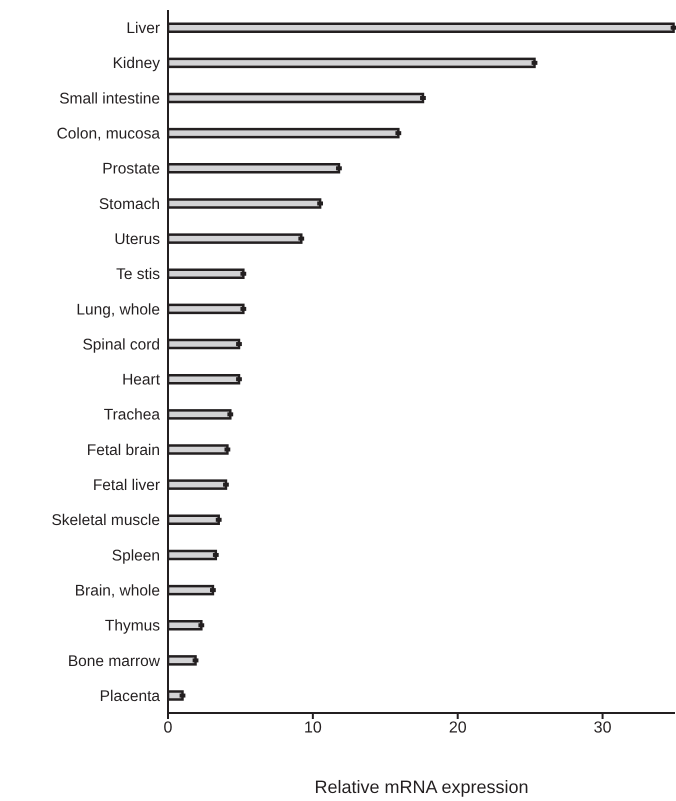  What do you see at coordinates (117, 591) in the screenshot?
I see `y-tick-label: Brain, whole` at bounding box center [117, 591].